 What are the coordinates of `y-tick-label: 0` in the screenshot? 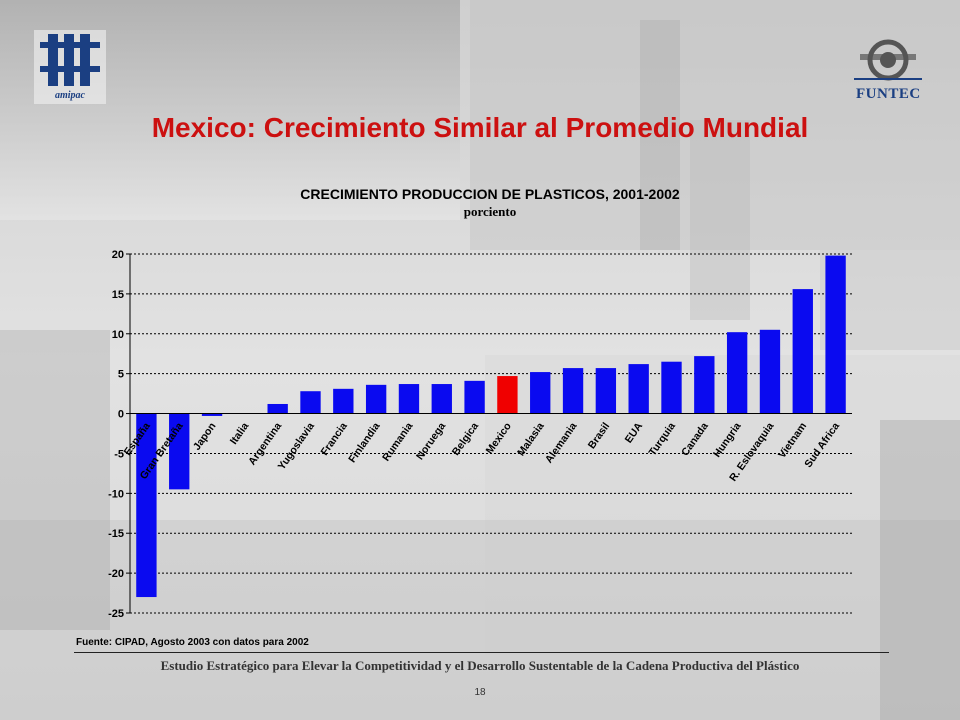 It's located at (121, 415).